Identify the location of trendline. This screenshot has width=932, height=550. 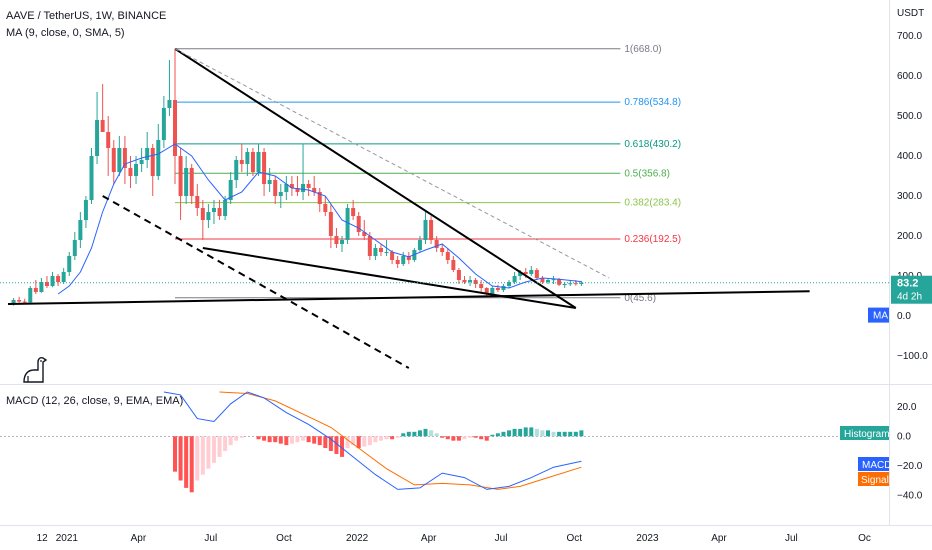
(389, 278).